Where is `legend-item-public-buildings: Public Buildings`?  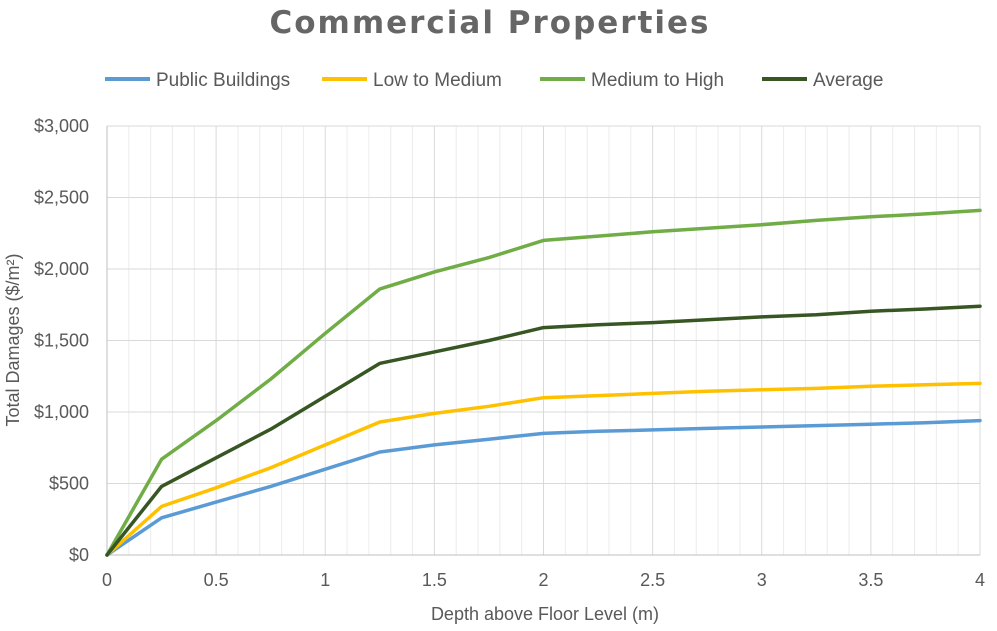
legend-item-public-buildings: Public Buildings is located at coordinates (197, 80).